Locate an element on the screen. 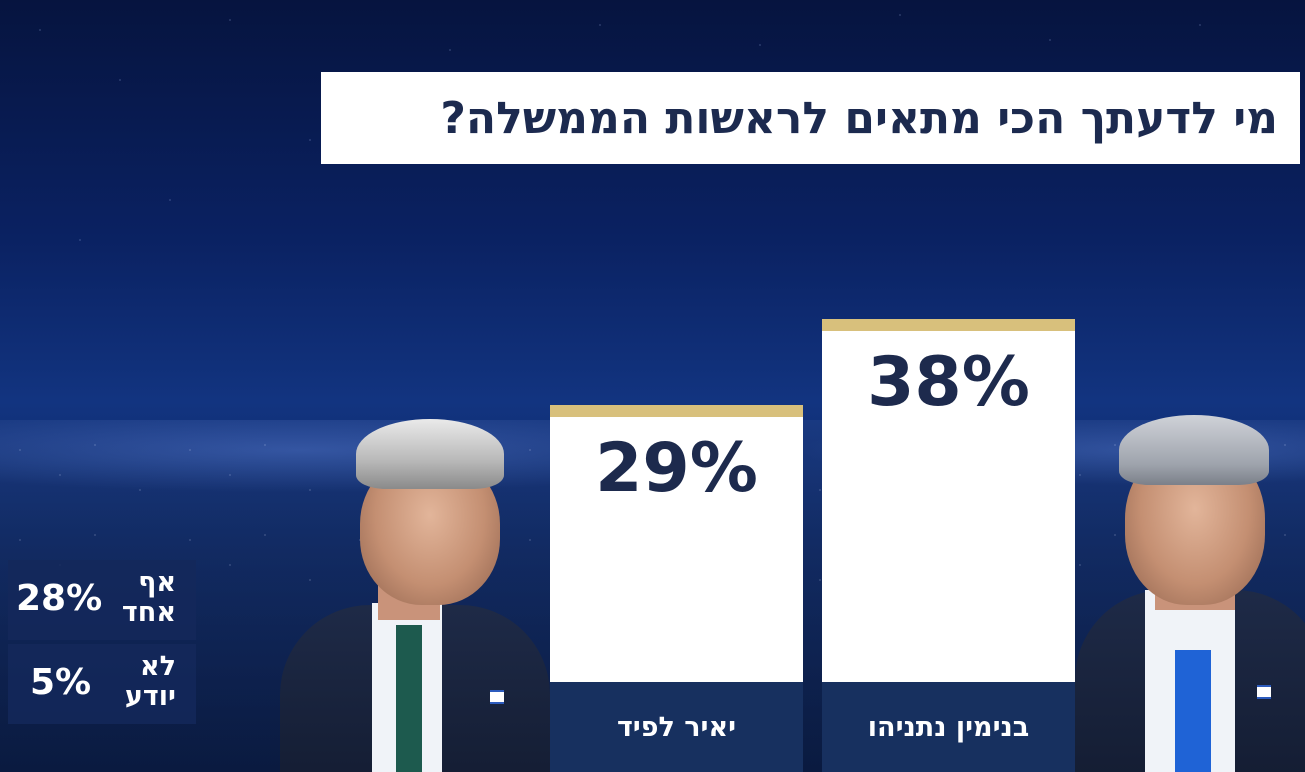 This screenshot has height=772, width=1305. bar-0: 29% is located at coordinates (676, 543).